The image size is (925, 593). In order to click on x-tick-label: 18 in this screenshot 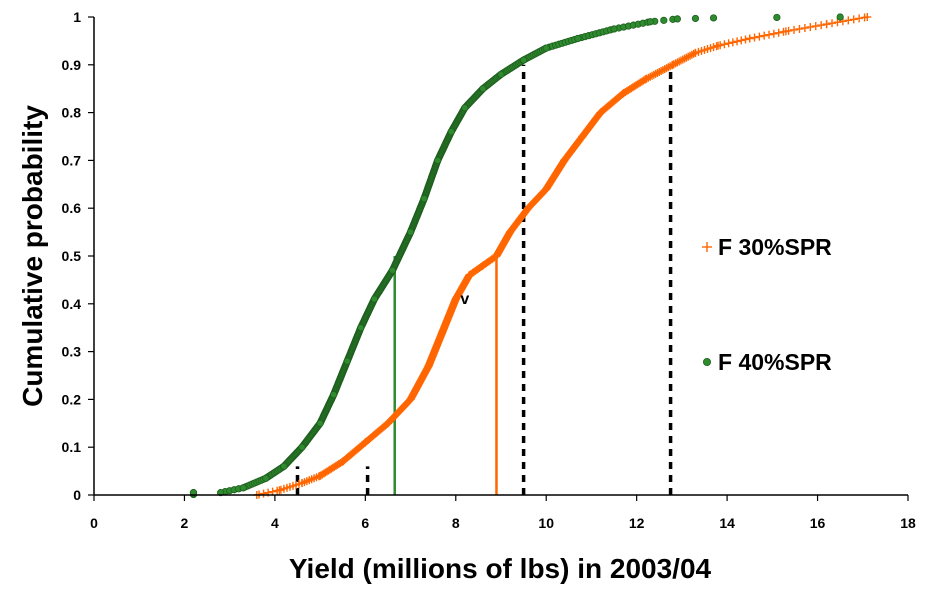, I will do `click(908, 523)`.